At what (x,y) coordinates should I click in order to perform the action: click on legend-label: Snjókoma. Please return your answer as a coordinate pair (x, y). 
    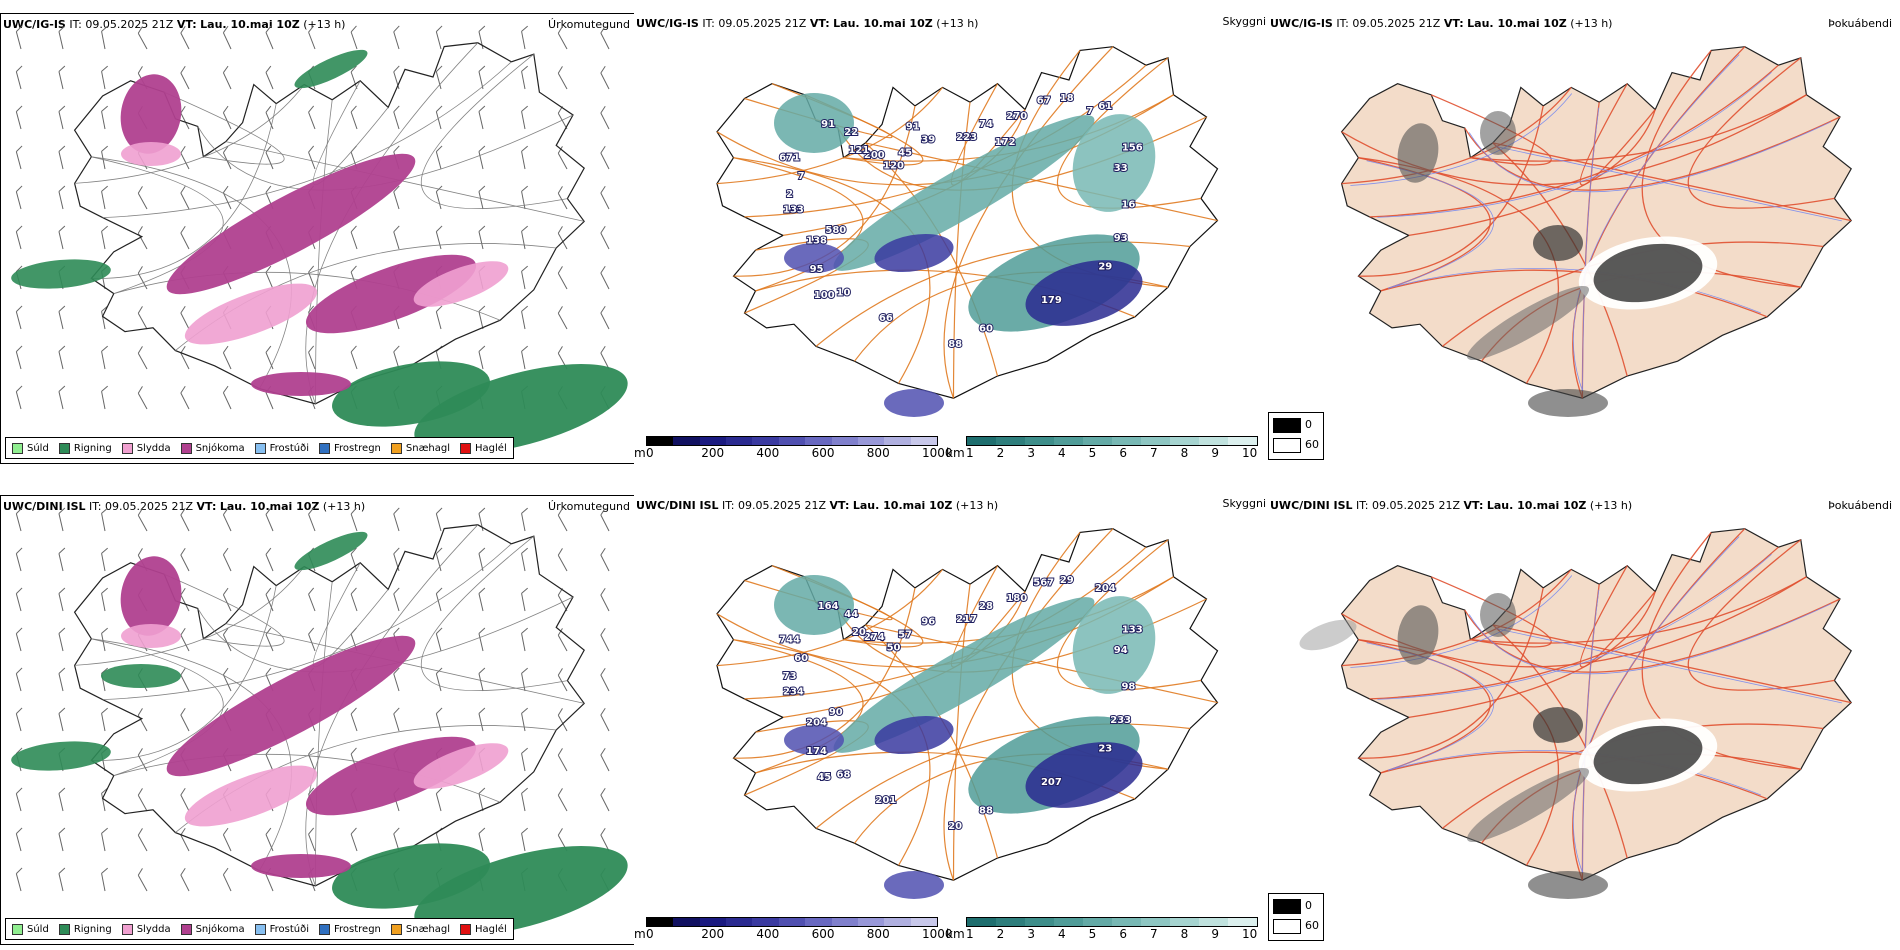
    Looking at the image, I should click on (220, 929).